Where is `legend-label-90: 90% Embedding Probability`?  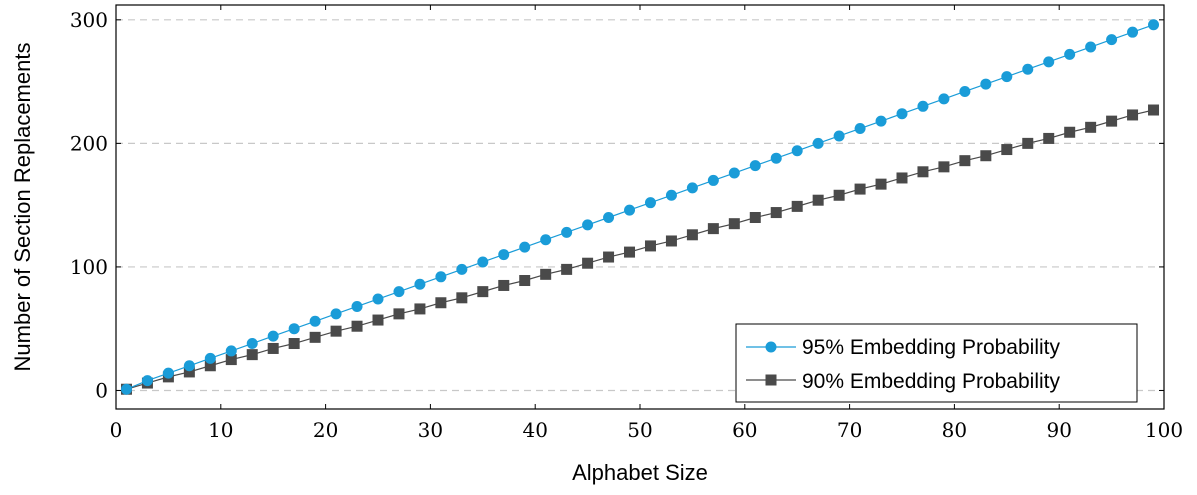 legend-label-90: 90% Embedding Probability is located at coordinates (931, 381).